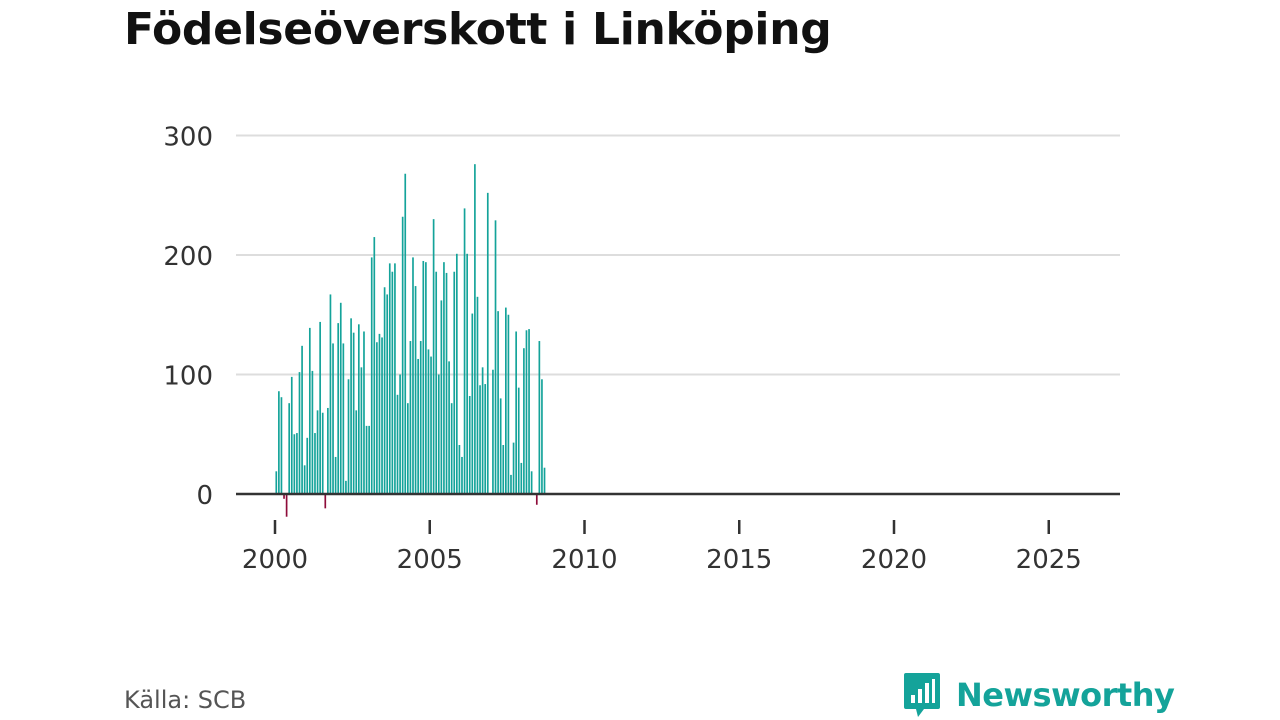 The width and height of the screenshot is (1280, 720). I want to click on y-tick-label-300: 300, so click(188, 138).